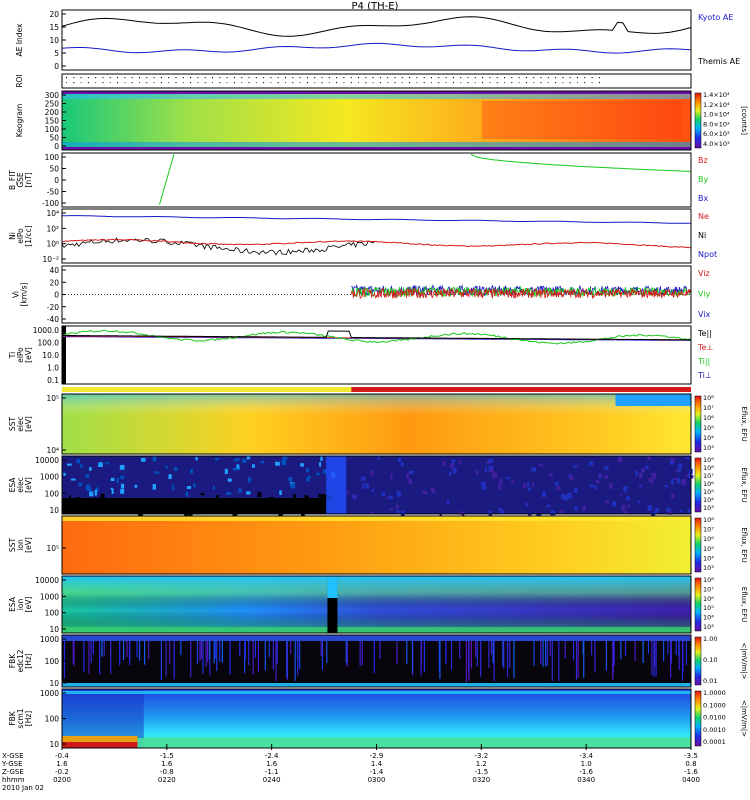  I want to click on x-coord-label: -1.6, so click(586, 772).